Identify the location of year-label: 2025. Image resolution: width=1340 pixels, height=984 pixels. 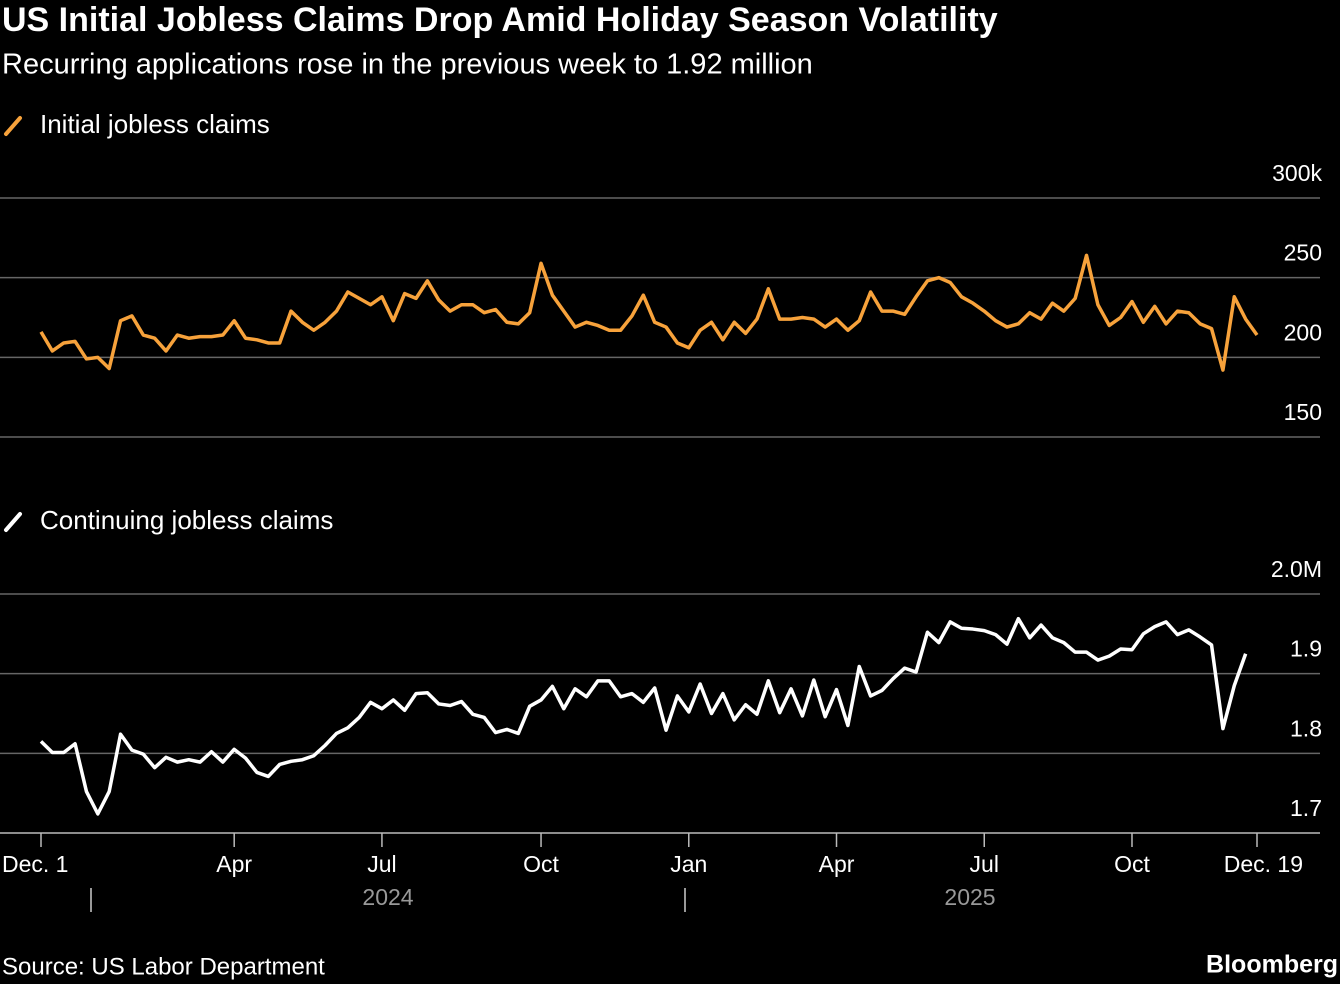
(969, 897).